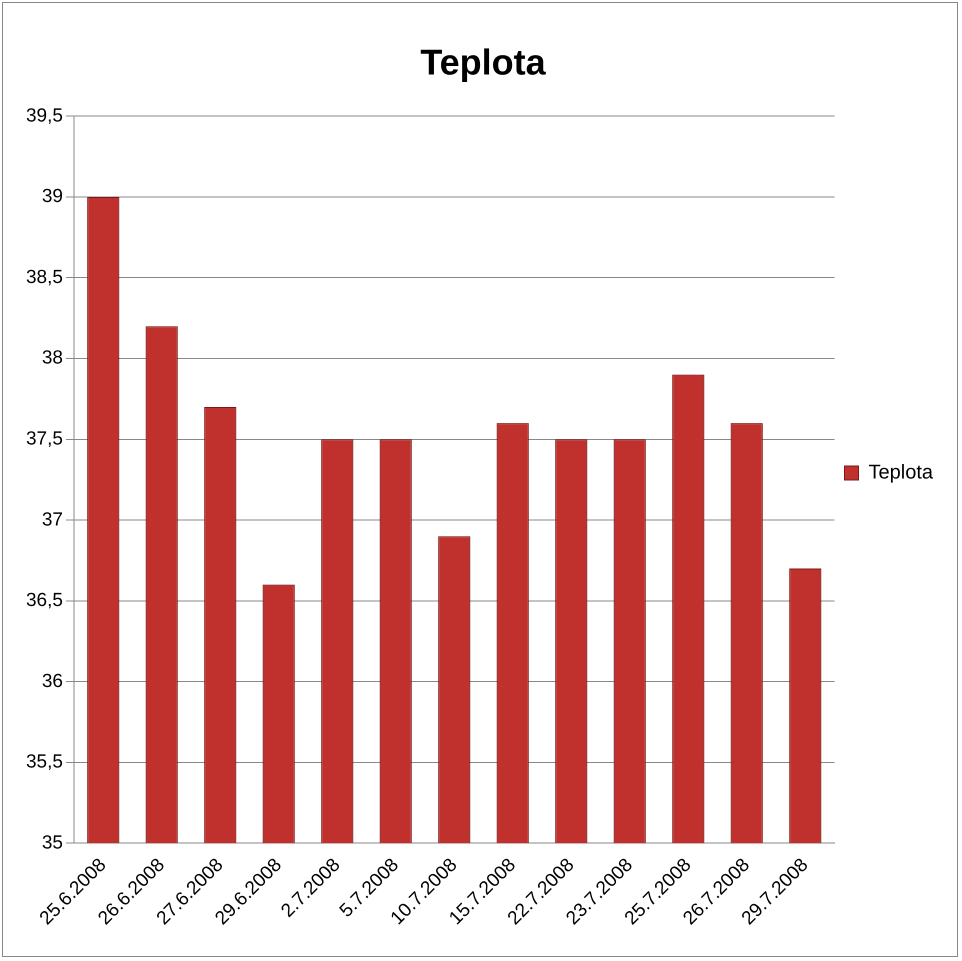 The height and width of the screenshot is (961, 962). What do you see at coordinates (52, 197) in the screenshot?
I see `y-tick-label: 39` at bounding box center [52, 197].